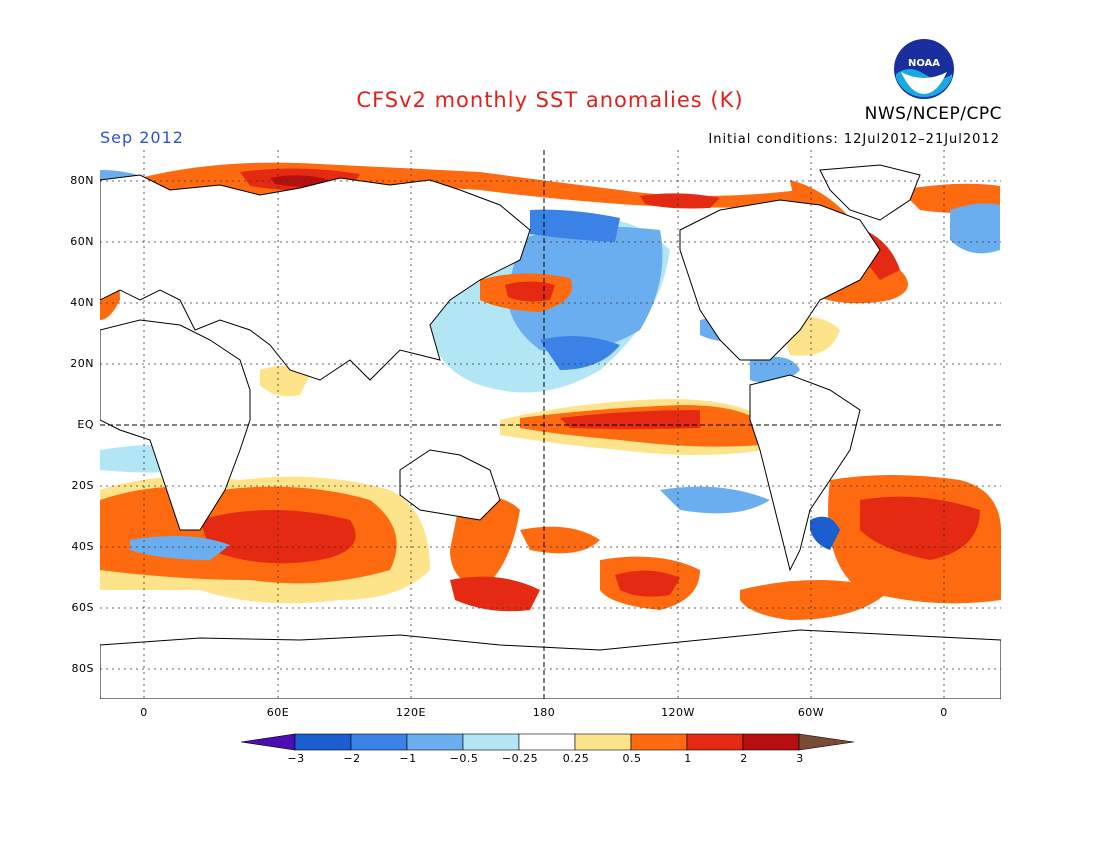  I want to click on noaa-logo-text: NOAA, so click(924, 63).